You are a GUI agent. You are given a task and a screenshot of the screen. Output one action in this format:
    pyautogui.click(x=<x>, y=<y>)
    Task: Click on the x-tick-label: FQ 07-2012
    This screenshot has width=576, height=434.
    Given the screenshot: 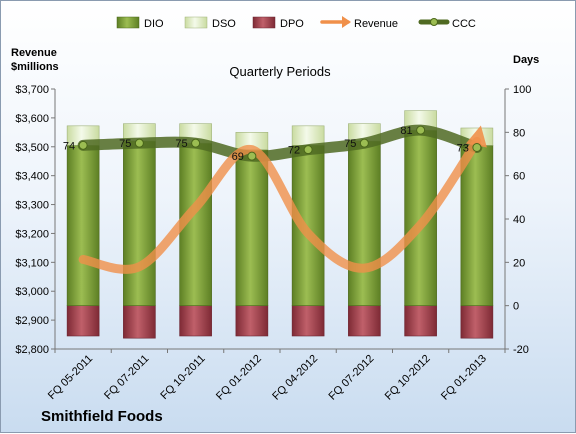 What is the action you would take?
    pyautogui.click(x=352, y=378)
    